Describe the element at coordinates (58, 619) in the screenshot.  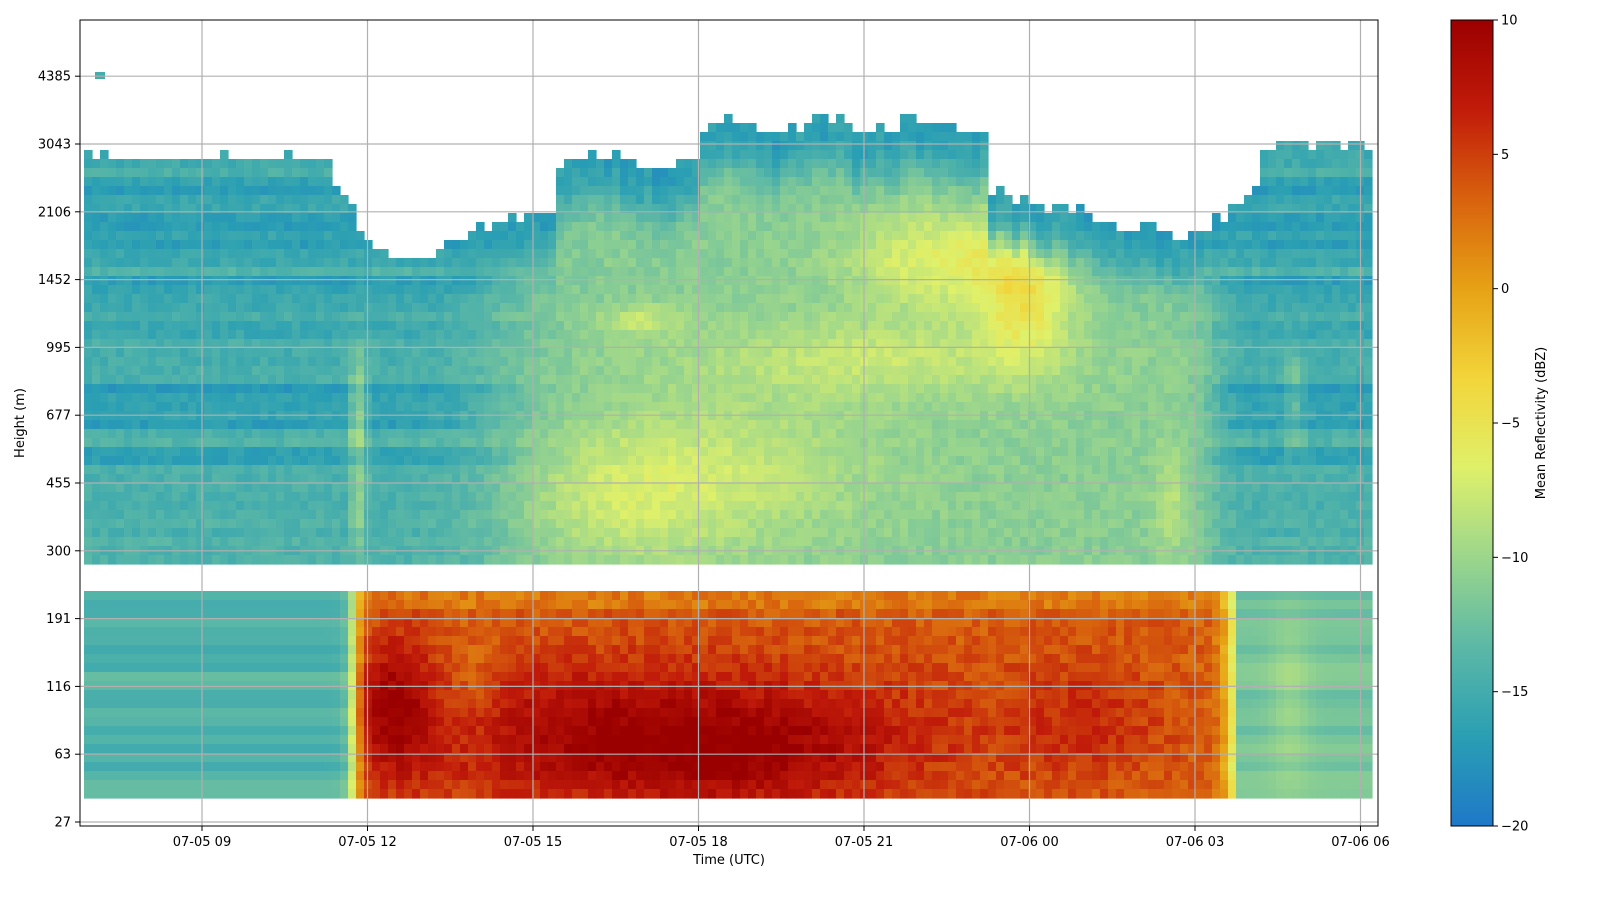
I see `y-tick-label: 191` at that location.